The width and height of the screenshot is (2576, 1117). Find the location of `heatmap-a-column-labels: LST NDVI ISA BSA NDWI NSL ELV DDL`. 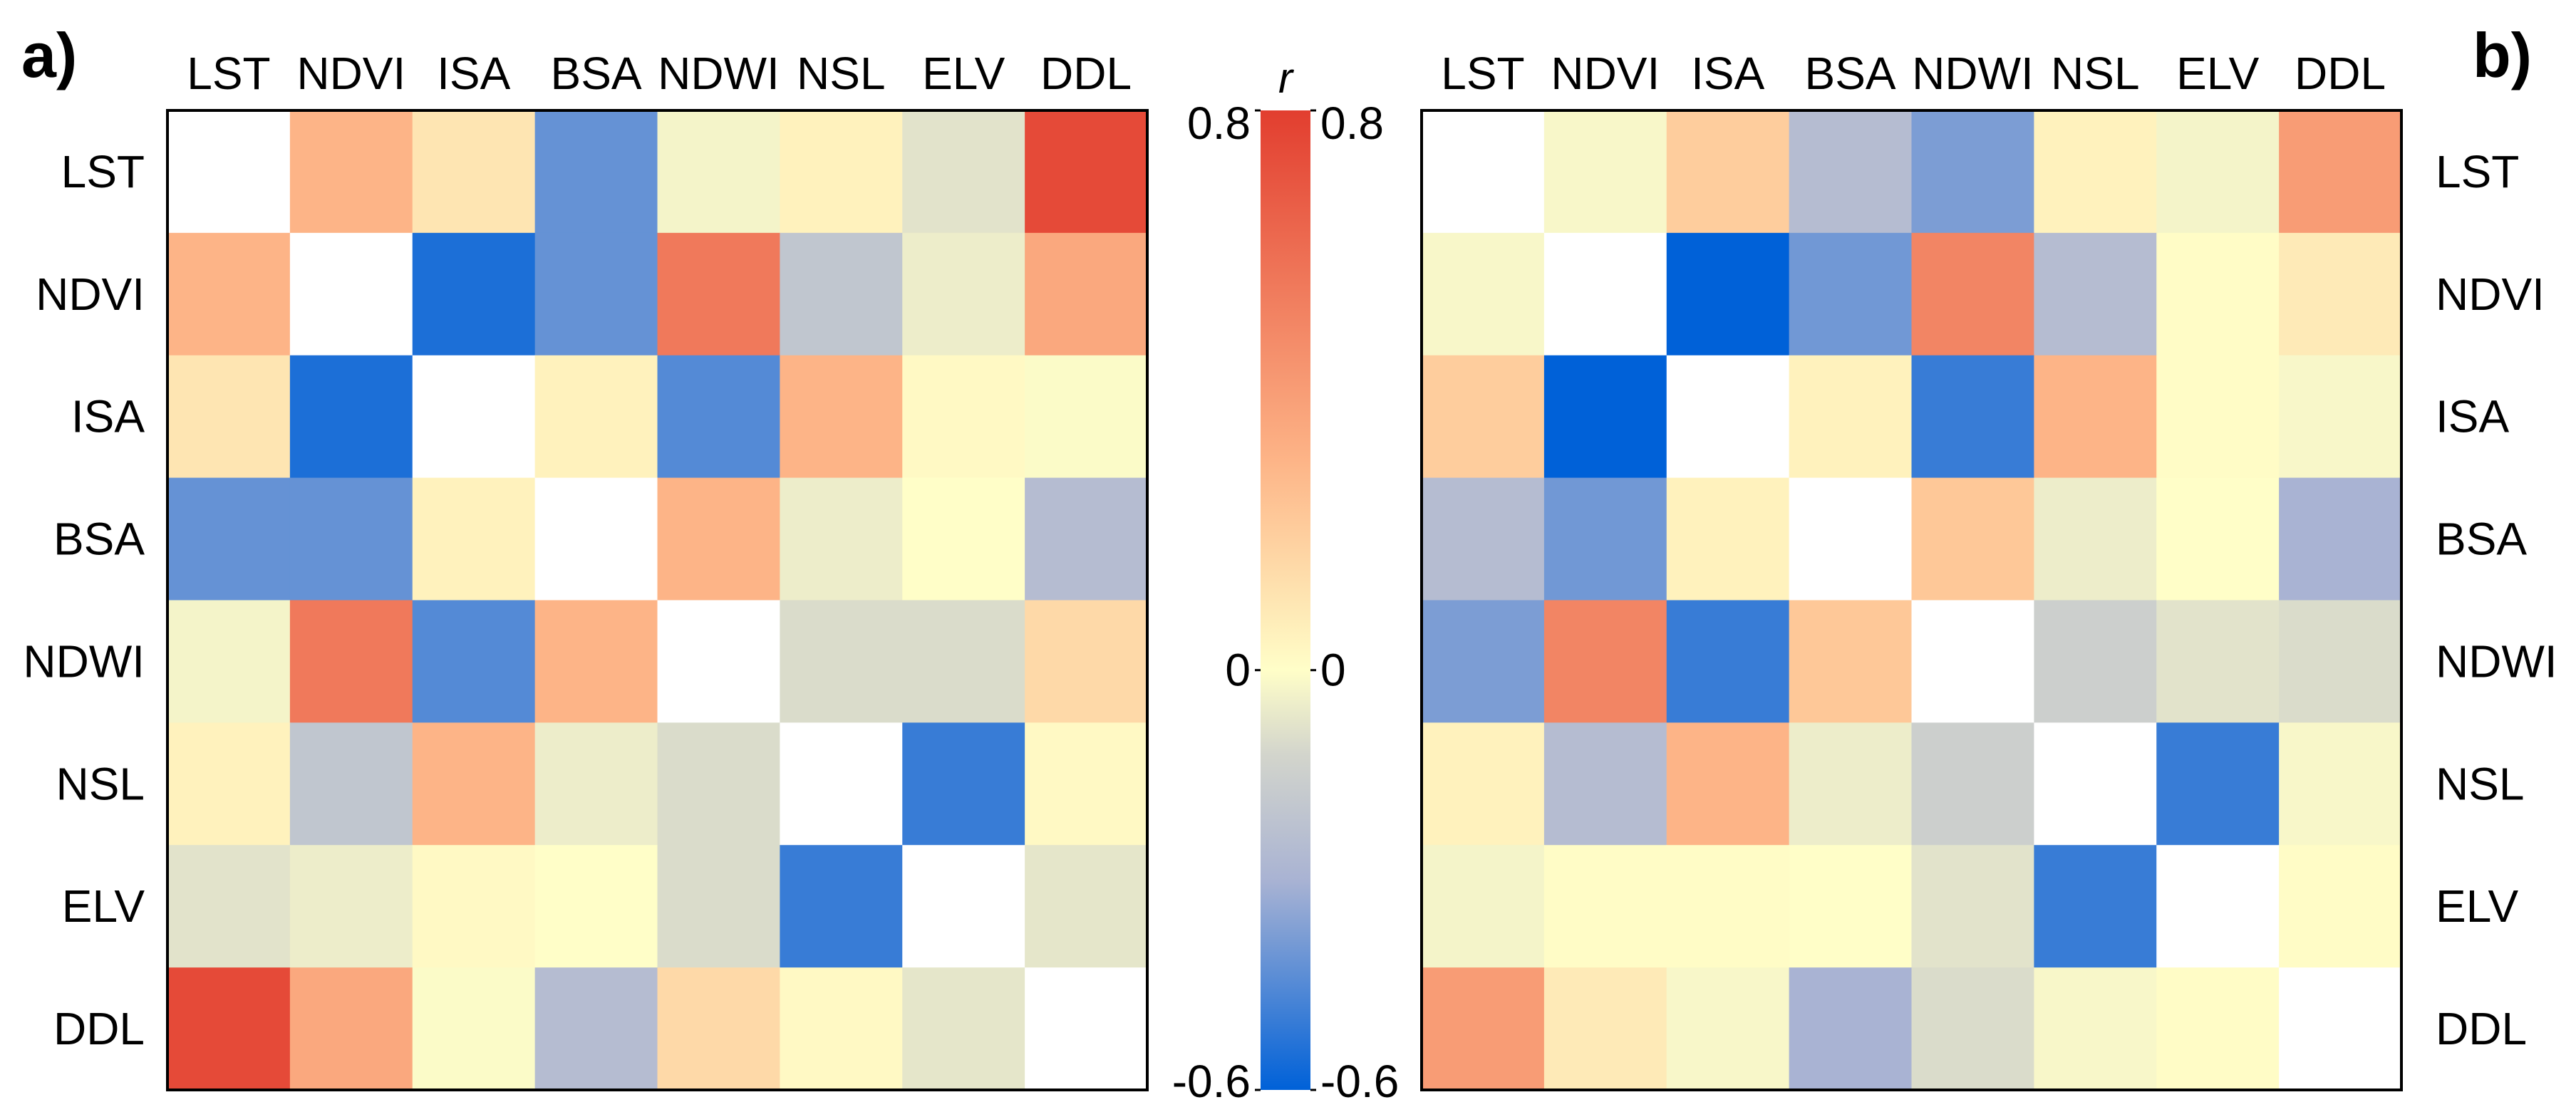

heatmap-a-column-labels: LST NDVI ISA BSA NDWI NSL ELV DDL is located at coordinates (659, 73).